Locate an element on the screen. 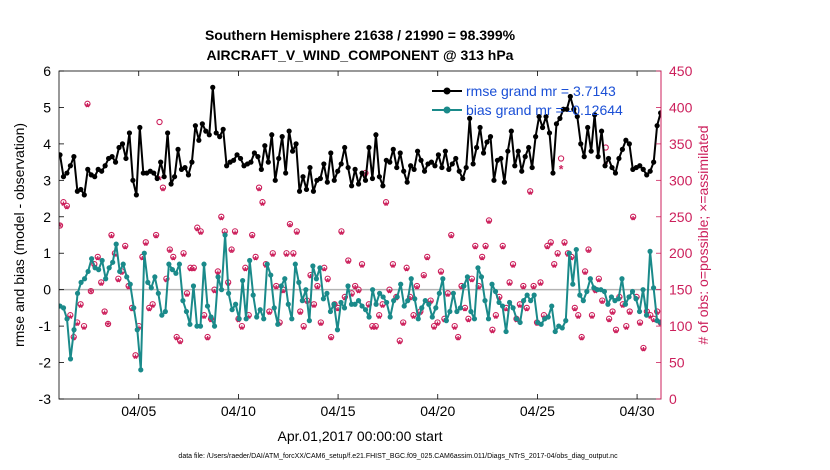 The image size is (830, 470). x-tick-label: 04/20 is located at coordinates (437, 411).